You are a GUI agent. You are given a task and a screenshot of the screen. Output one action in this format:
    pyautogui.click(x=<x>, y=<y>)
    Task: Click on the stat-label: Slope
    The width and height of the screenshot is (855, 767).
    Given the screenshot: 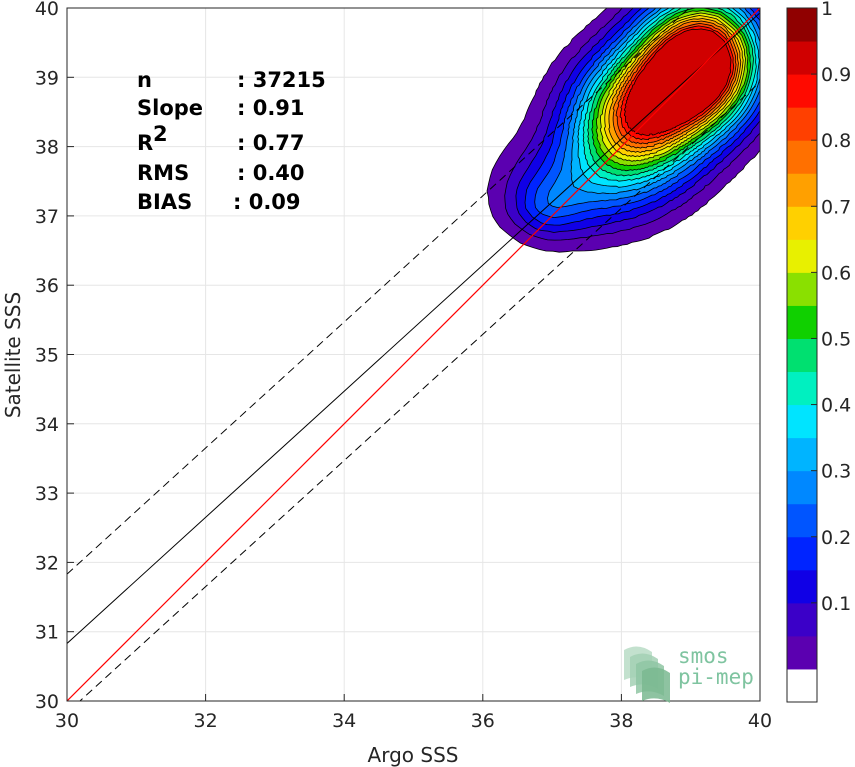 What is the action you would take?
    pyautogui.click(x=170, y=108)
    